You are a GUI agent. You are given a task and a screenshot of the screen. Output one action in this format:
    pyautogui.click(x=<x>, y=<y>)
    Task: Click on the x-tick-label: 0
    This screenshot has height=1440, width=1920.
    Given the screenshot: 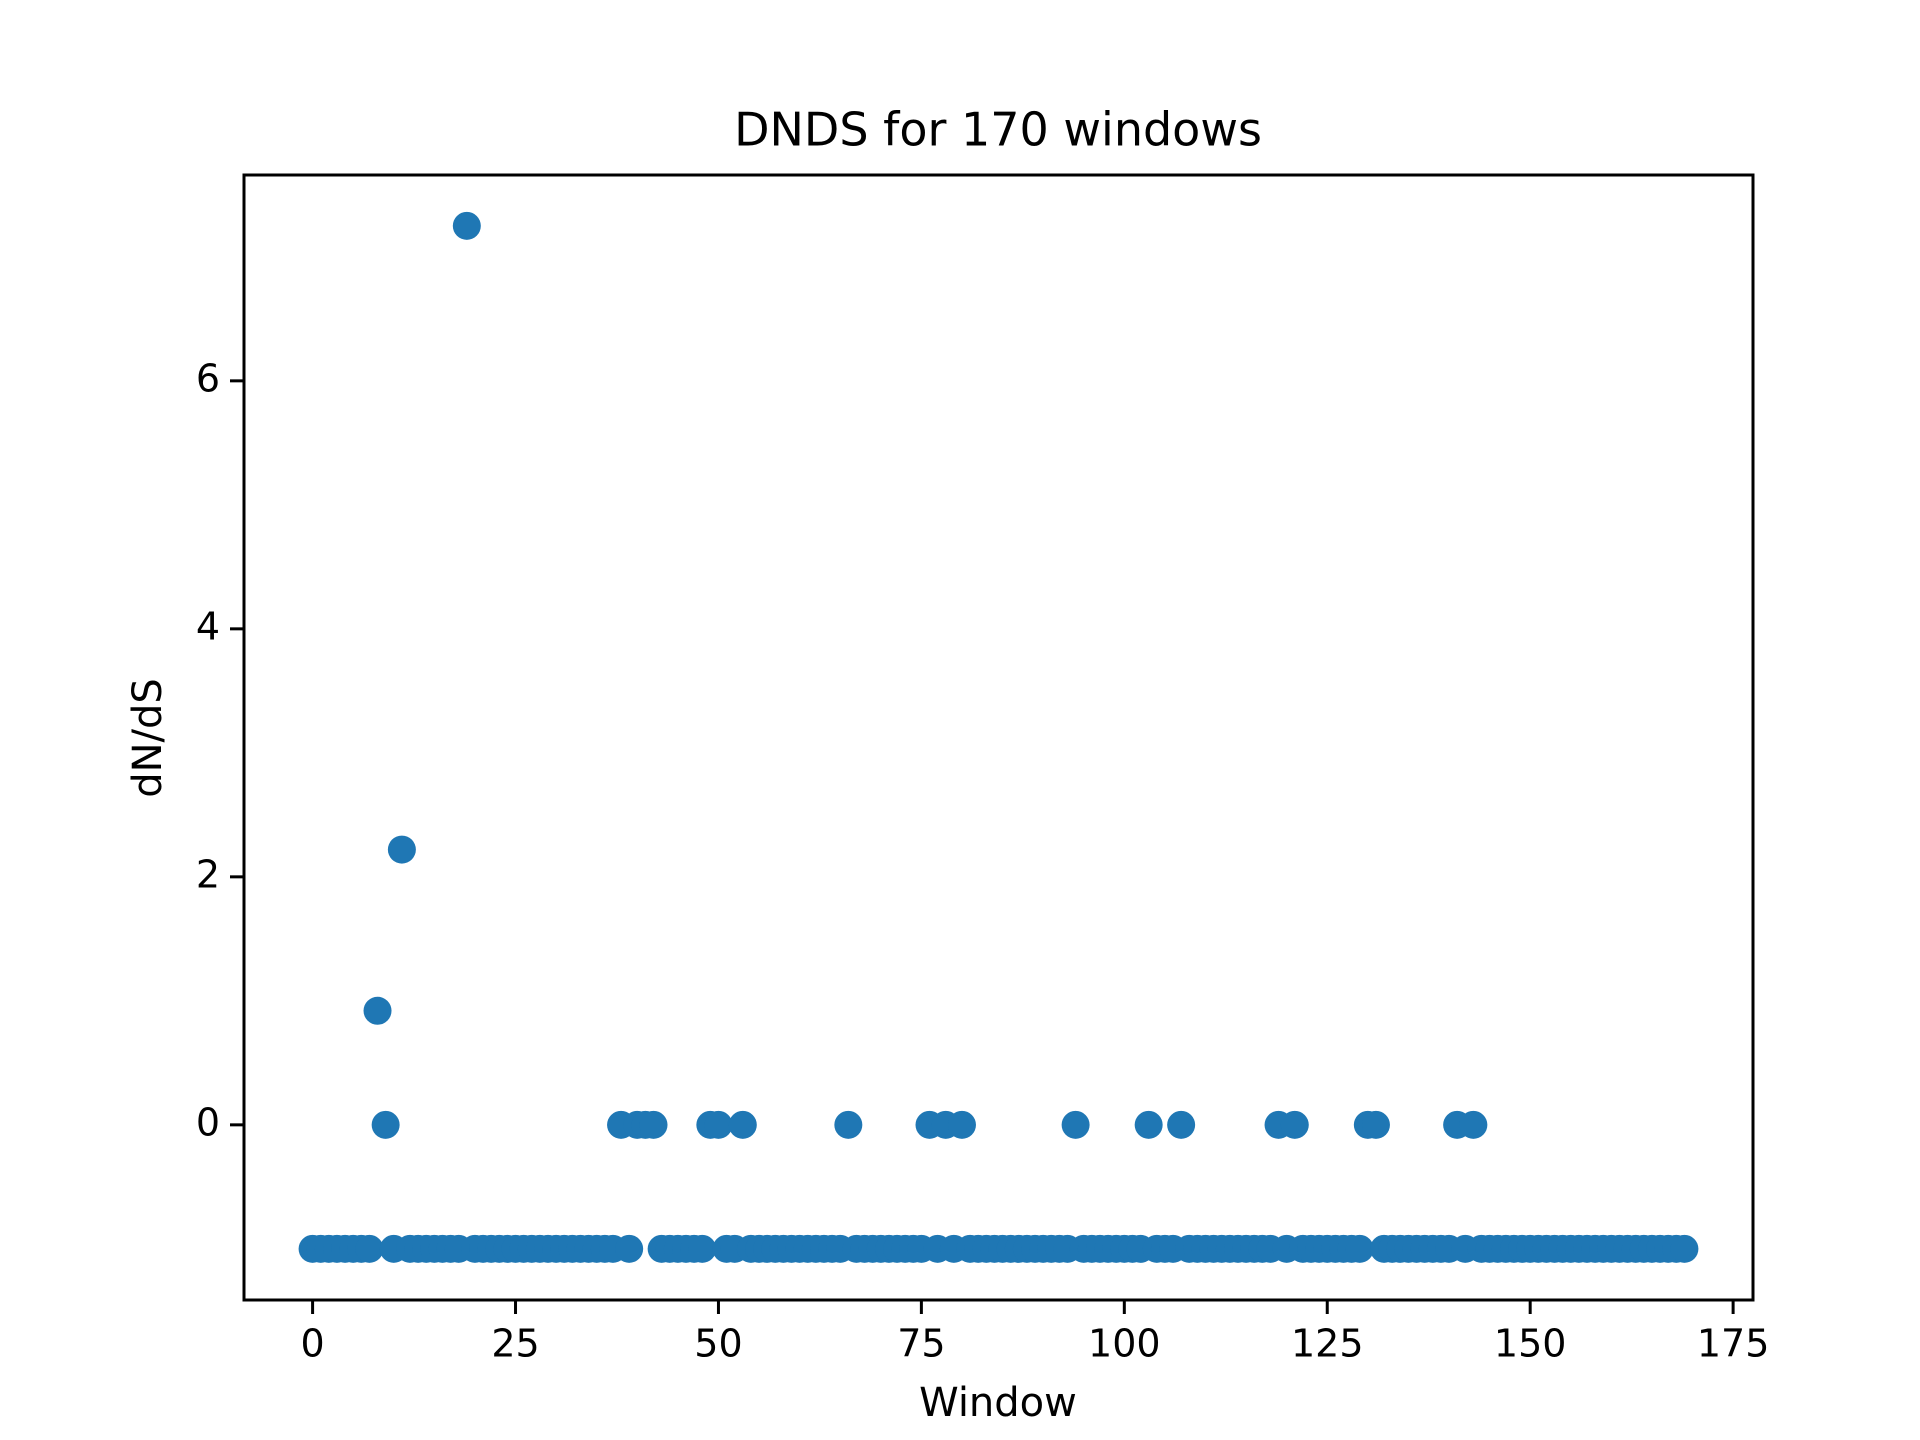 What is the action you would take?
    pyautogui.click(x=312, y=1344)
    